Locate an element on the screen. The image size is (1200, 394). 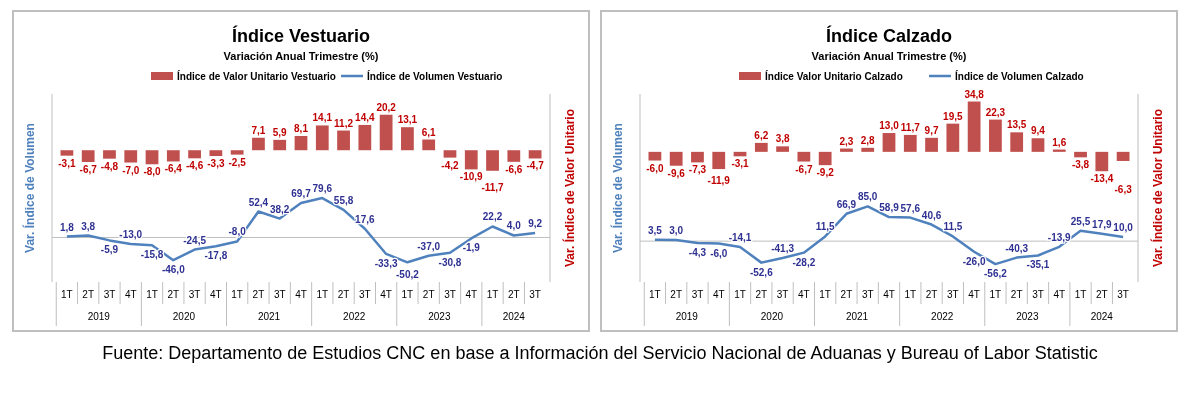
data-label: -15,8 is located at coordinates (152, 255).